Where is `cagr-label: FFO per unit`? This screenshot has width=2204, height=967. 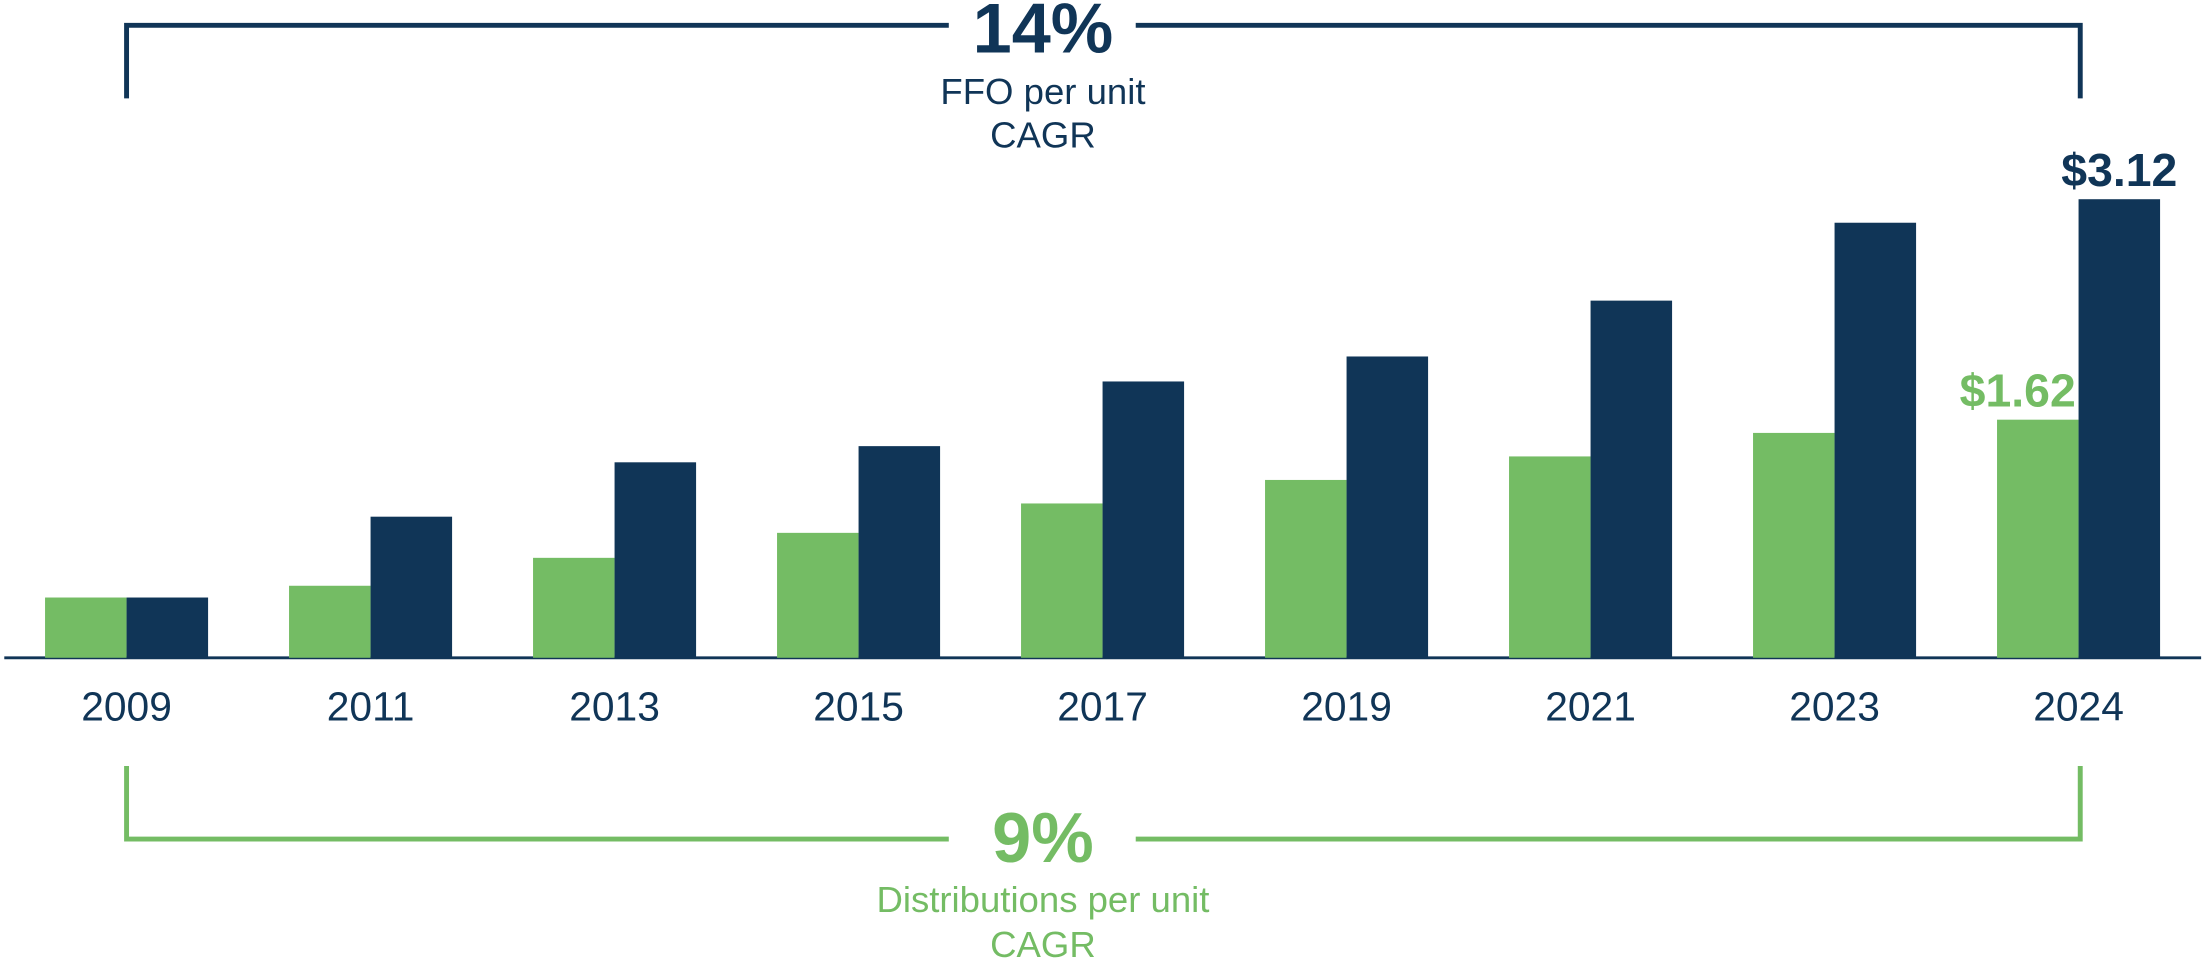 cagr-label: FFO per unit is located at coordinates (1042, 91).